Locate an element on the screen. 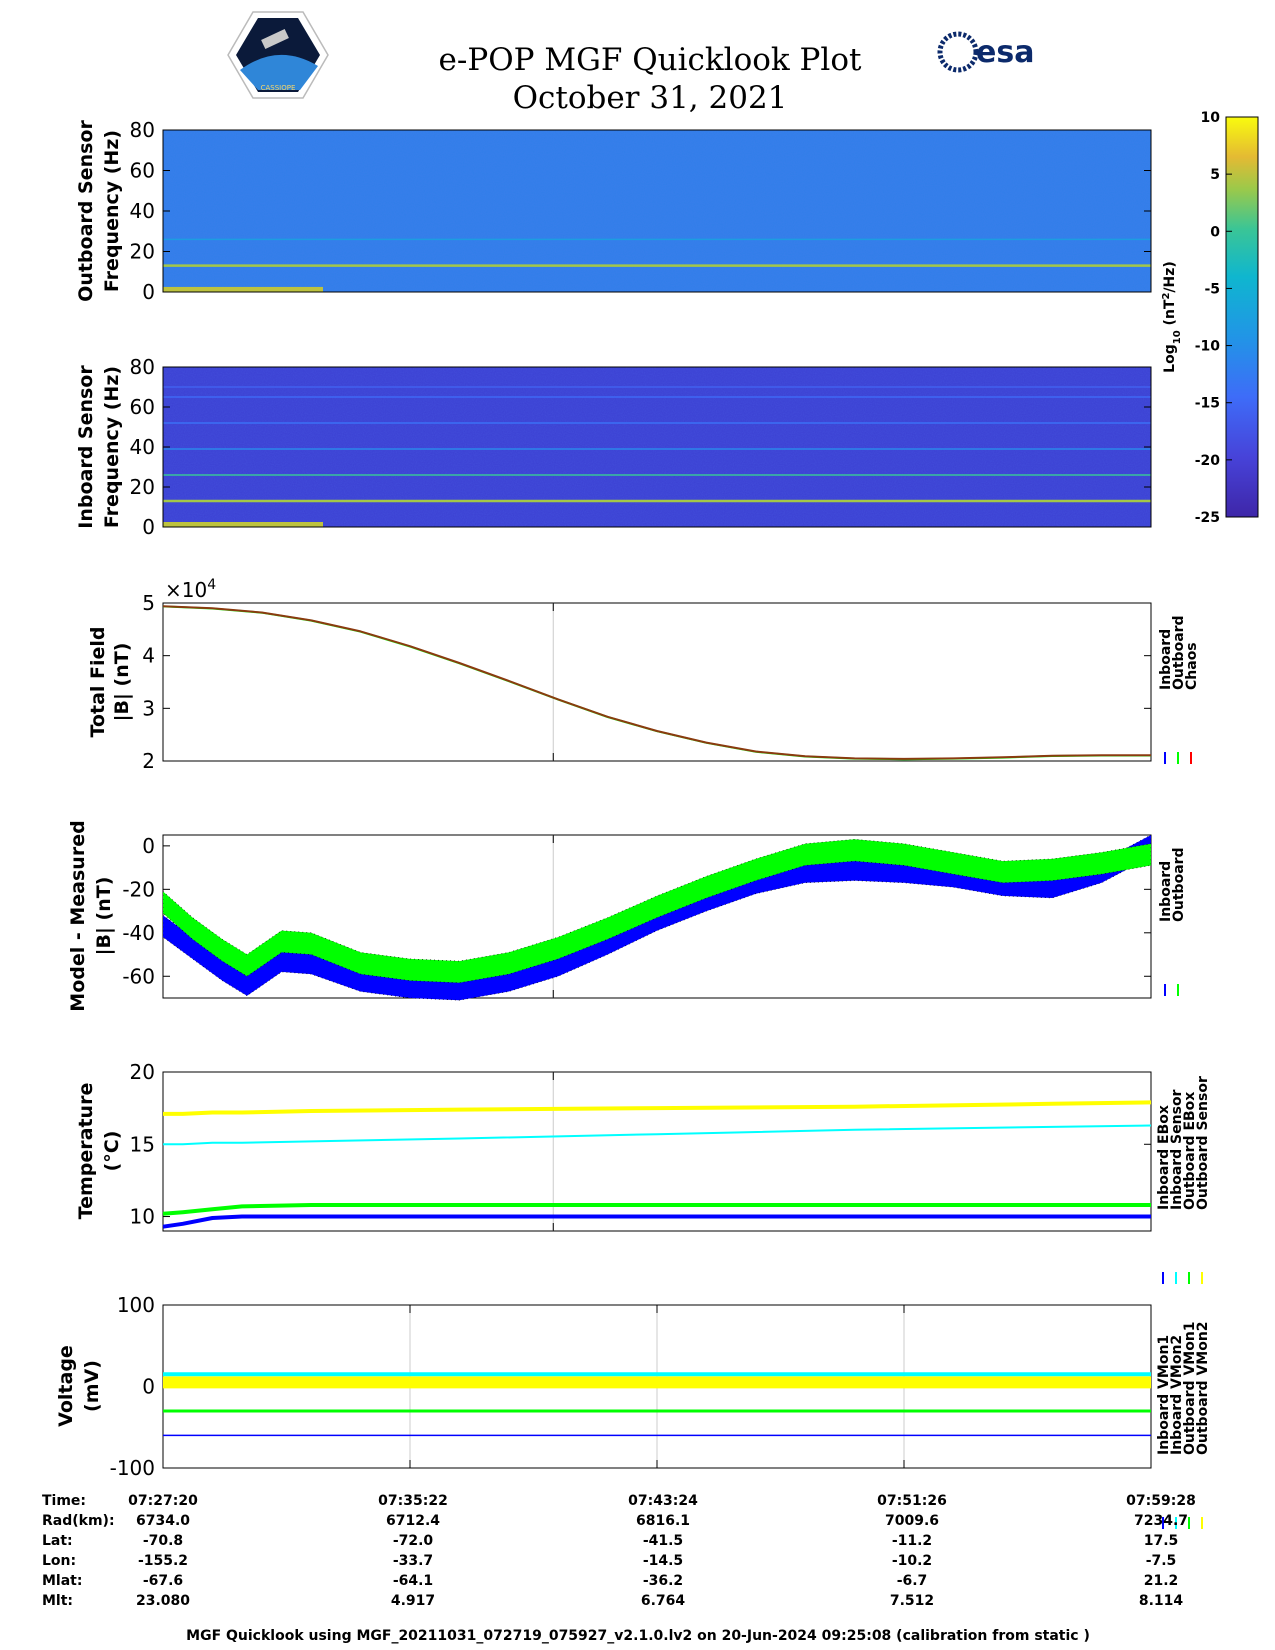 This screenshot has height=1650, width=1275. info-cell-0-0: 07:27:20 is located at coordinates (163, 1501).